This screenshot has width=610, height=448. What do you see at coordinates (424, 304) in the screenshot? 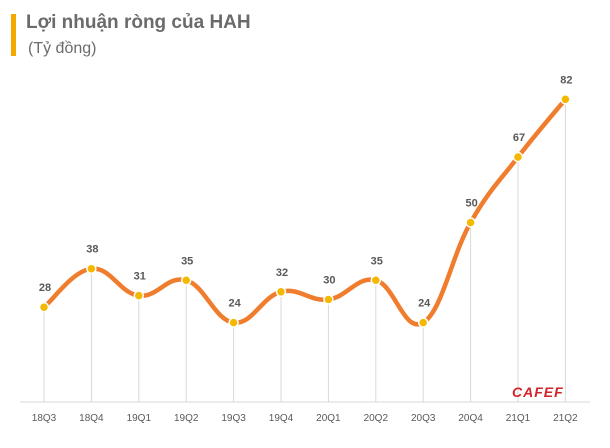
I see `value-label-20Q3: 24` at bounding box center [424, 304].